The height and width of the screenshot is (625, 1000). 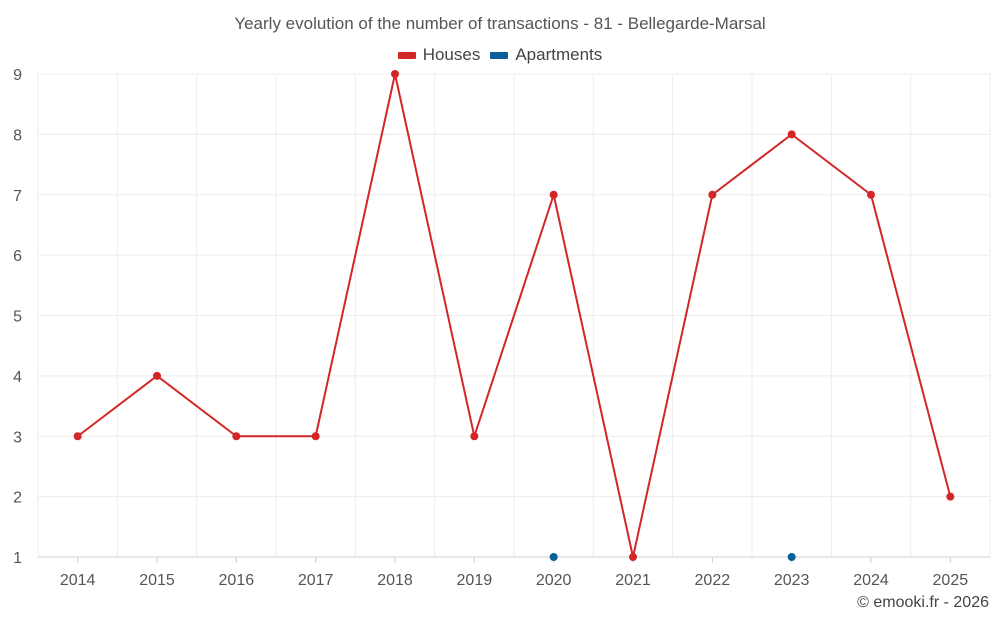 What do you see at coordinates (559, 54) in the screenshot?
I see `legend-label-apartments: Apartments` at bounding box center [559, 54].